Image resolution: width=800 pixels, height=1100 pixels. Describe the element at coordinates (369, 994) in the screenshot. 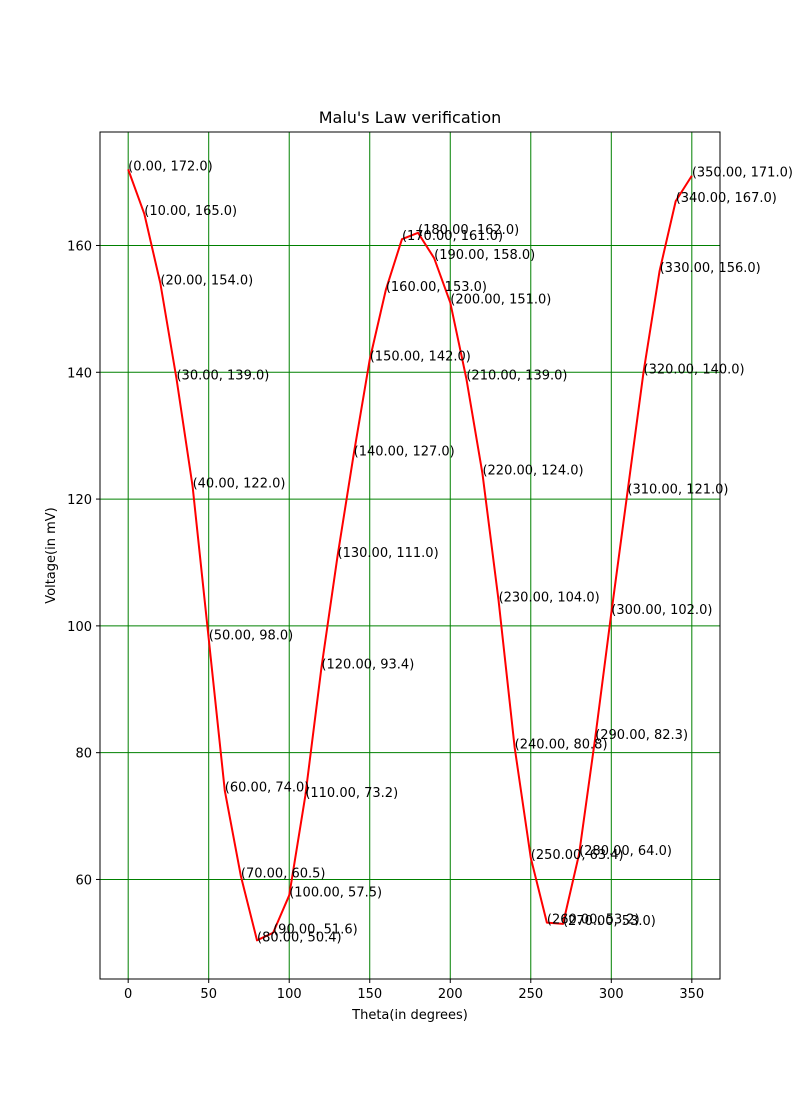

I see `x-tick-label: 150` at that location.